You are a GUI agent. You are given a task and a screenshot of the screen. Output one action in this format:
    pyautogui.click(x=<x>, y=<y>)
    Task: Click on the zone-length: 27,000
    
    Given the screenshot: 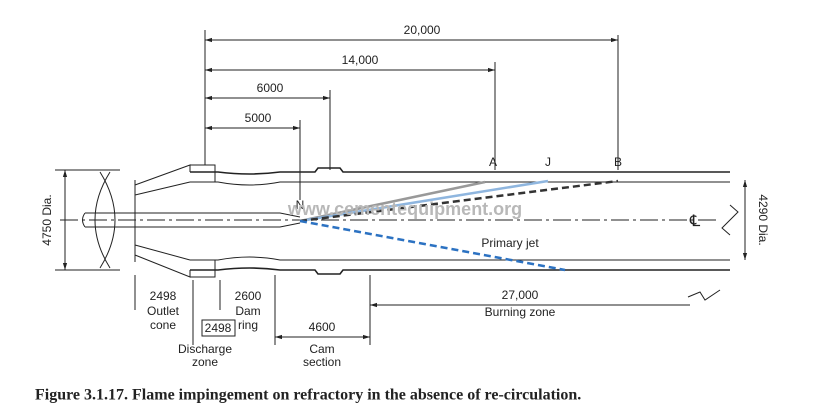 What is the action you would take?
    pyautogui.click(x=520, y=295)
    